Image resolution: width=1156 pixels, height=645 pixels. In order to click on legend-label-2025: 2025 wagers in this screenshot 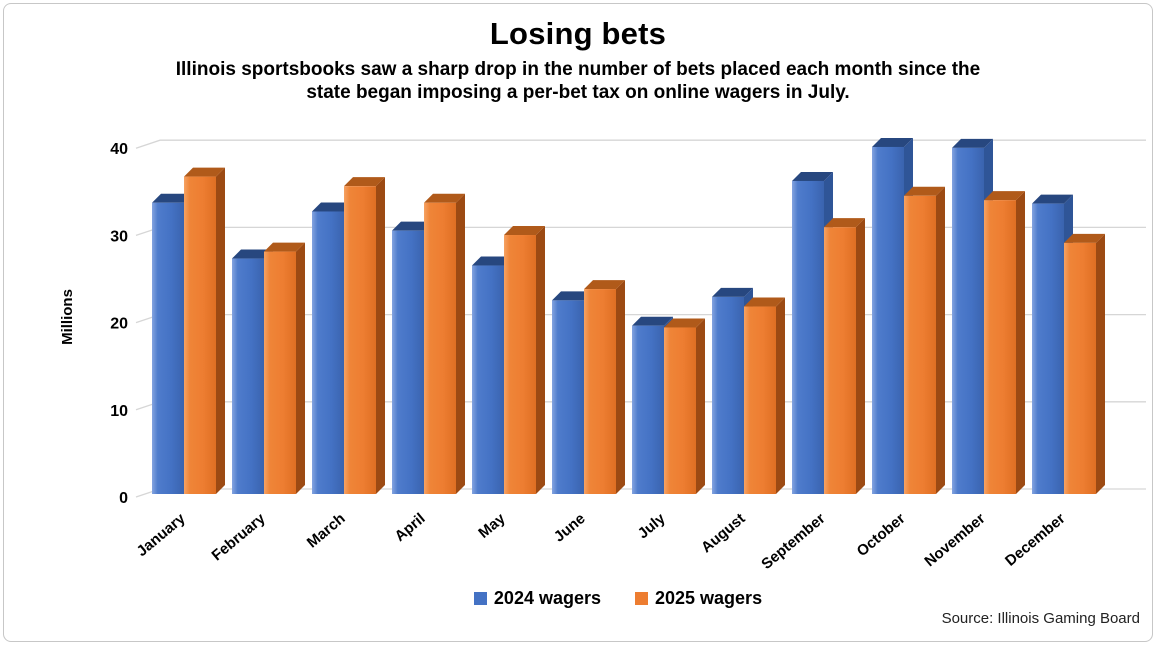, I will do `click(709, 598)`.